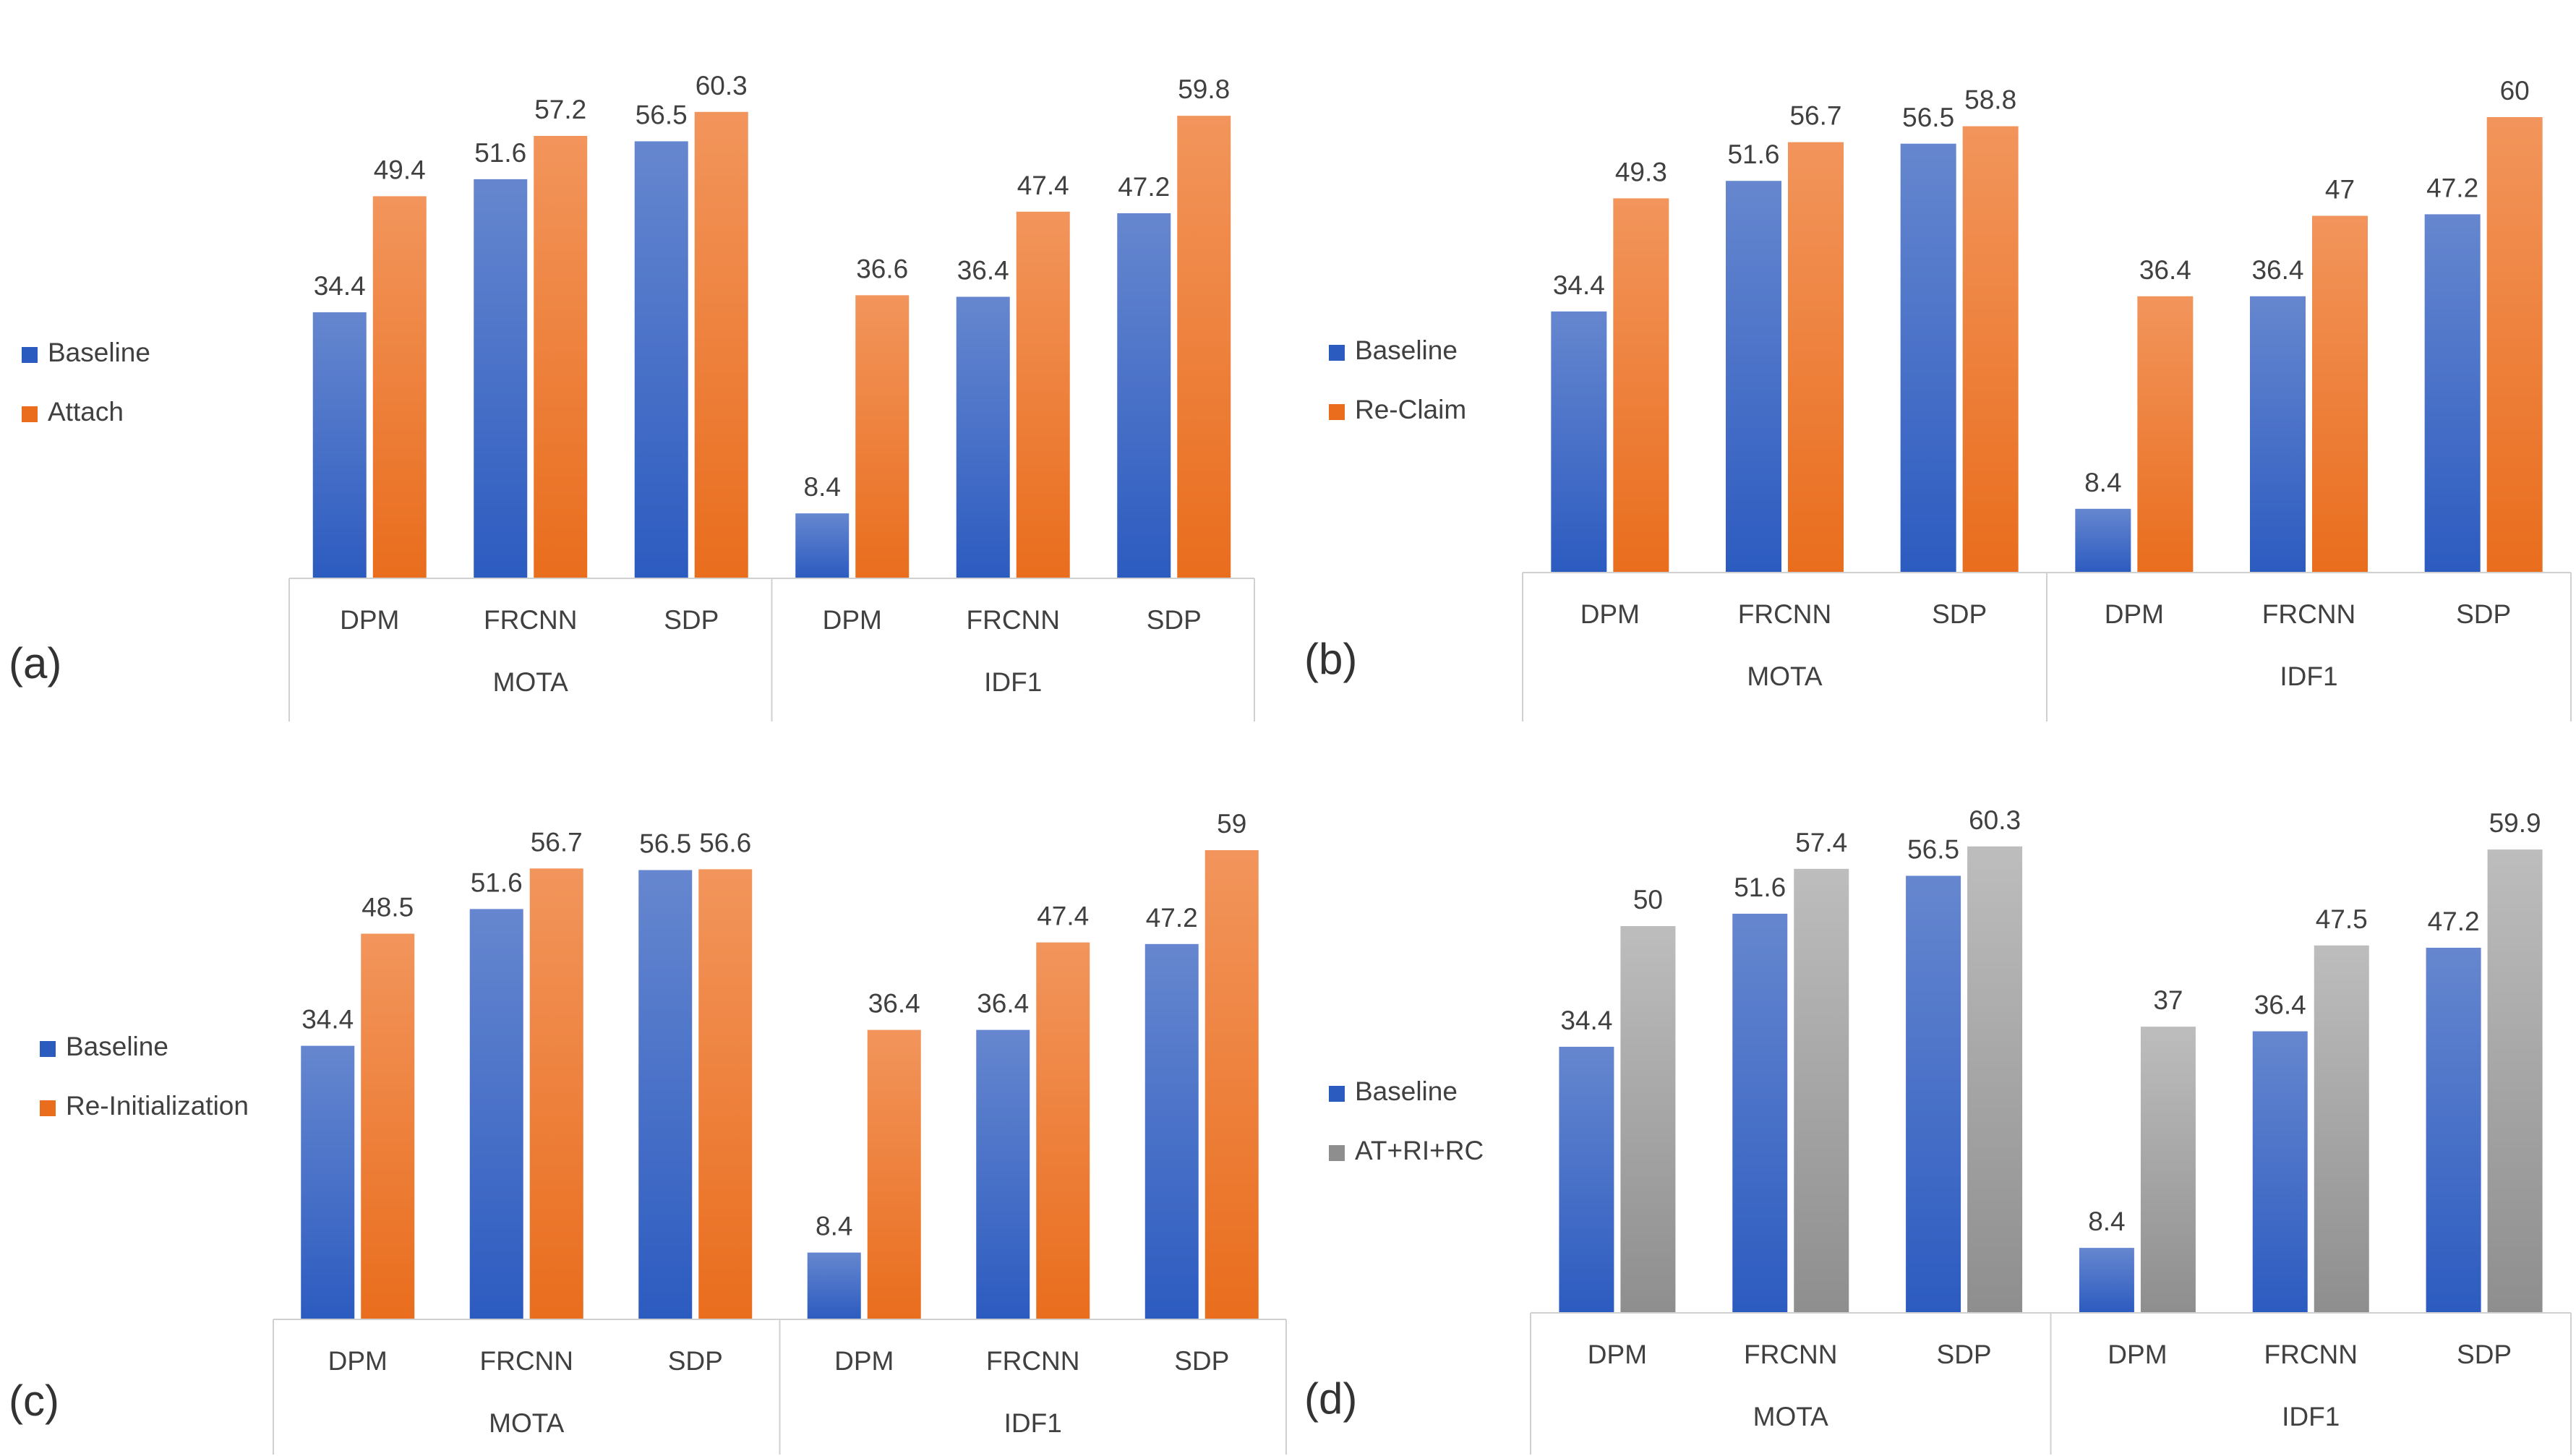  I want to click on data-label: 49.3, so click(1641, 172).